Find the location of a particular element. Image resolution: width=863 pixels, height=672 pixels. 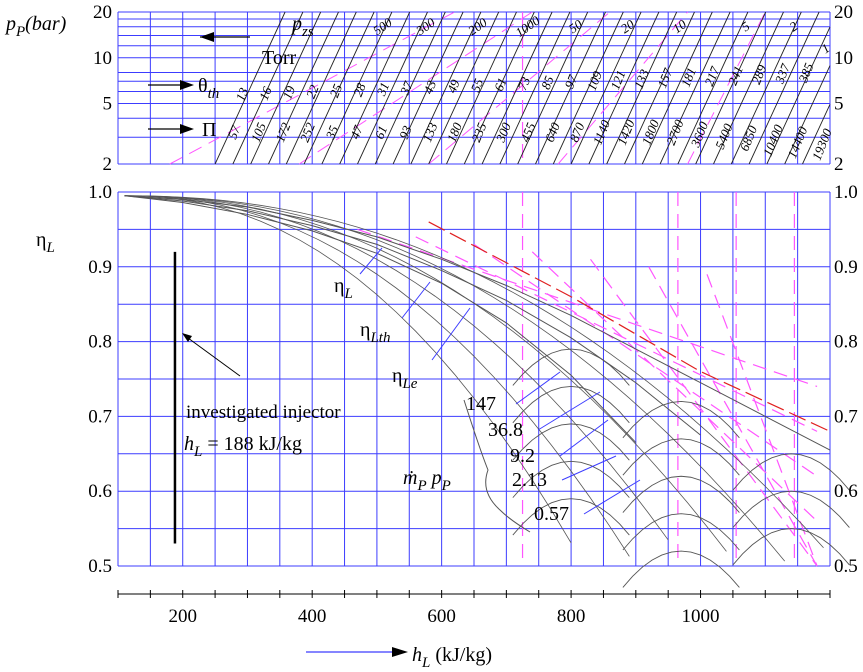

theta-value: 43 is located at coordinates (429, 87).